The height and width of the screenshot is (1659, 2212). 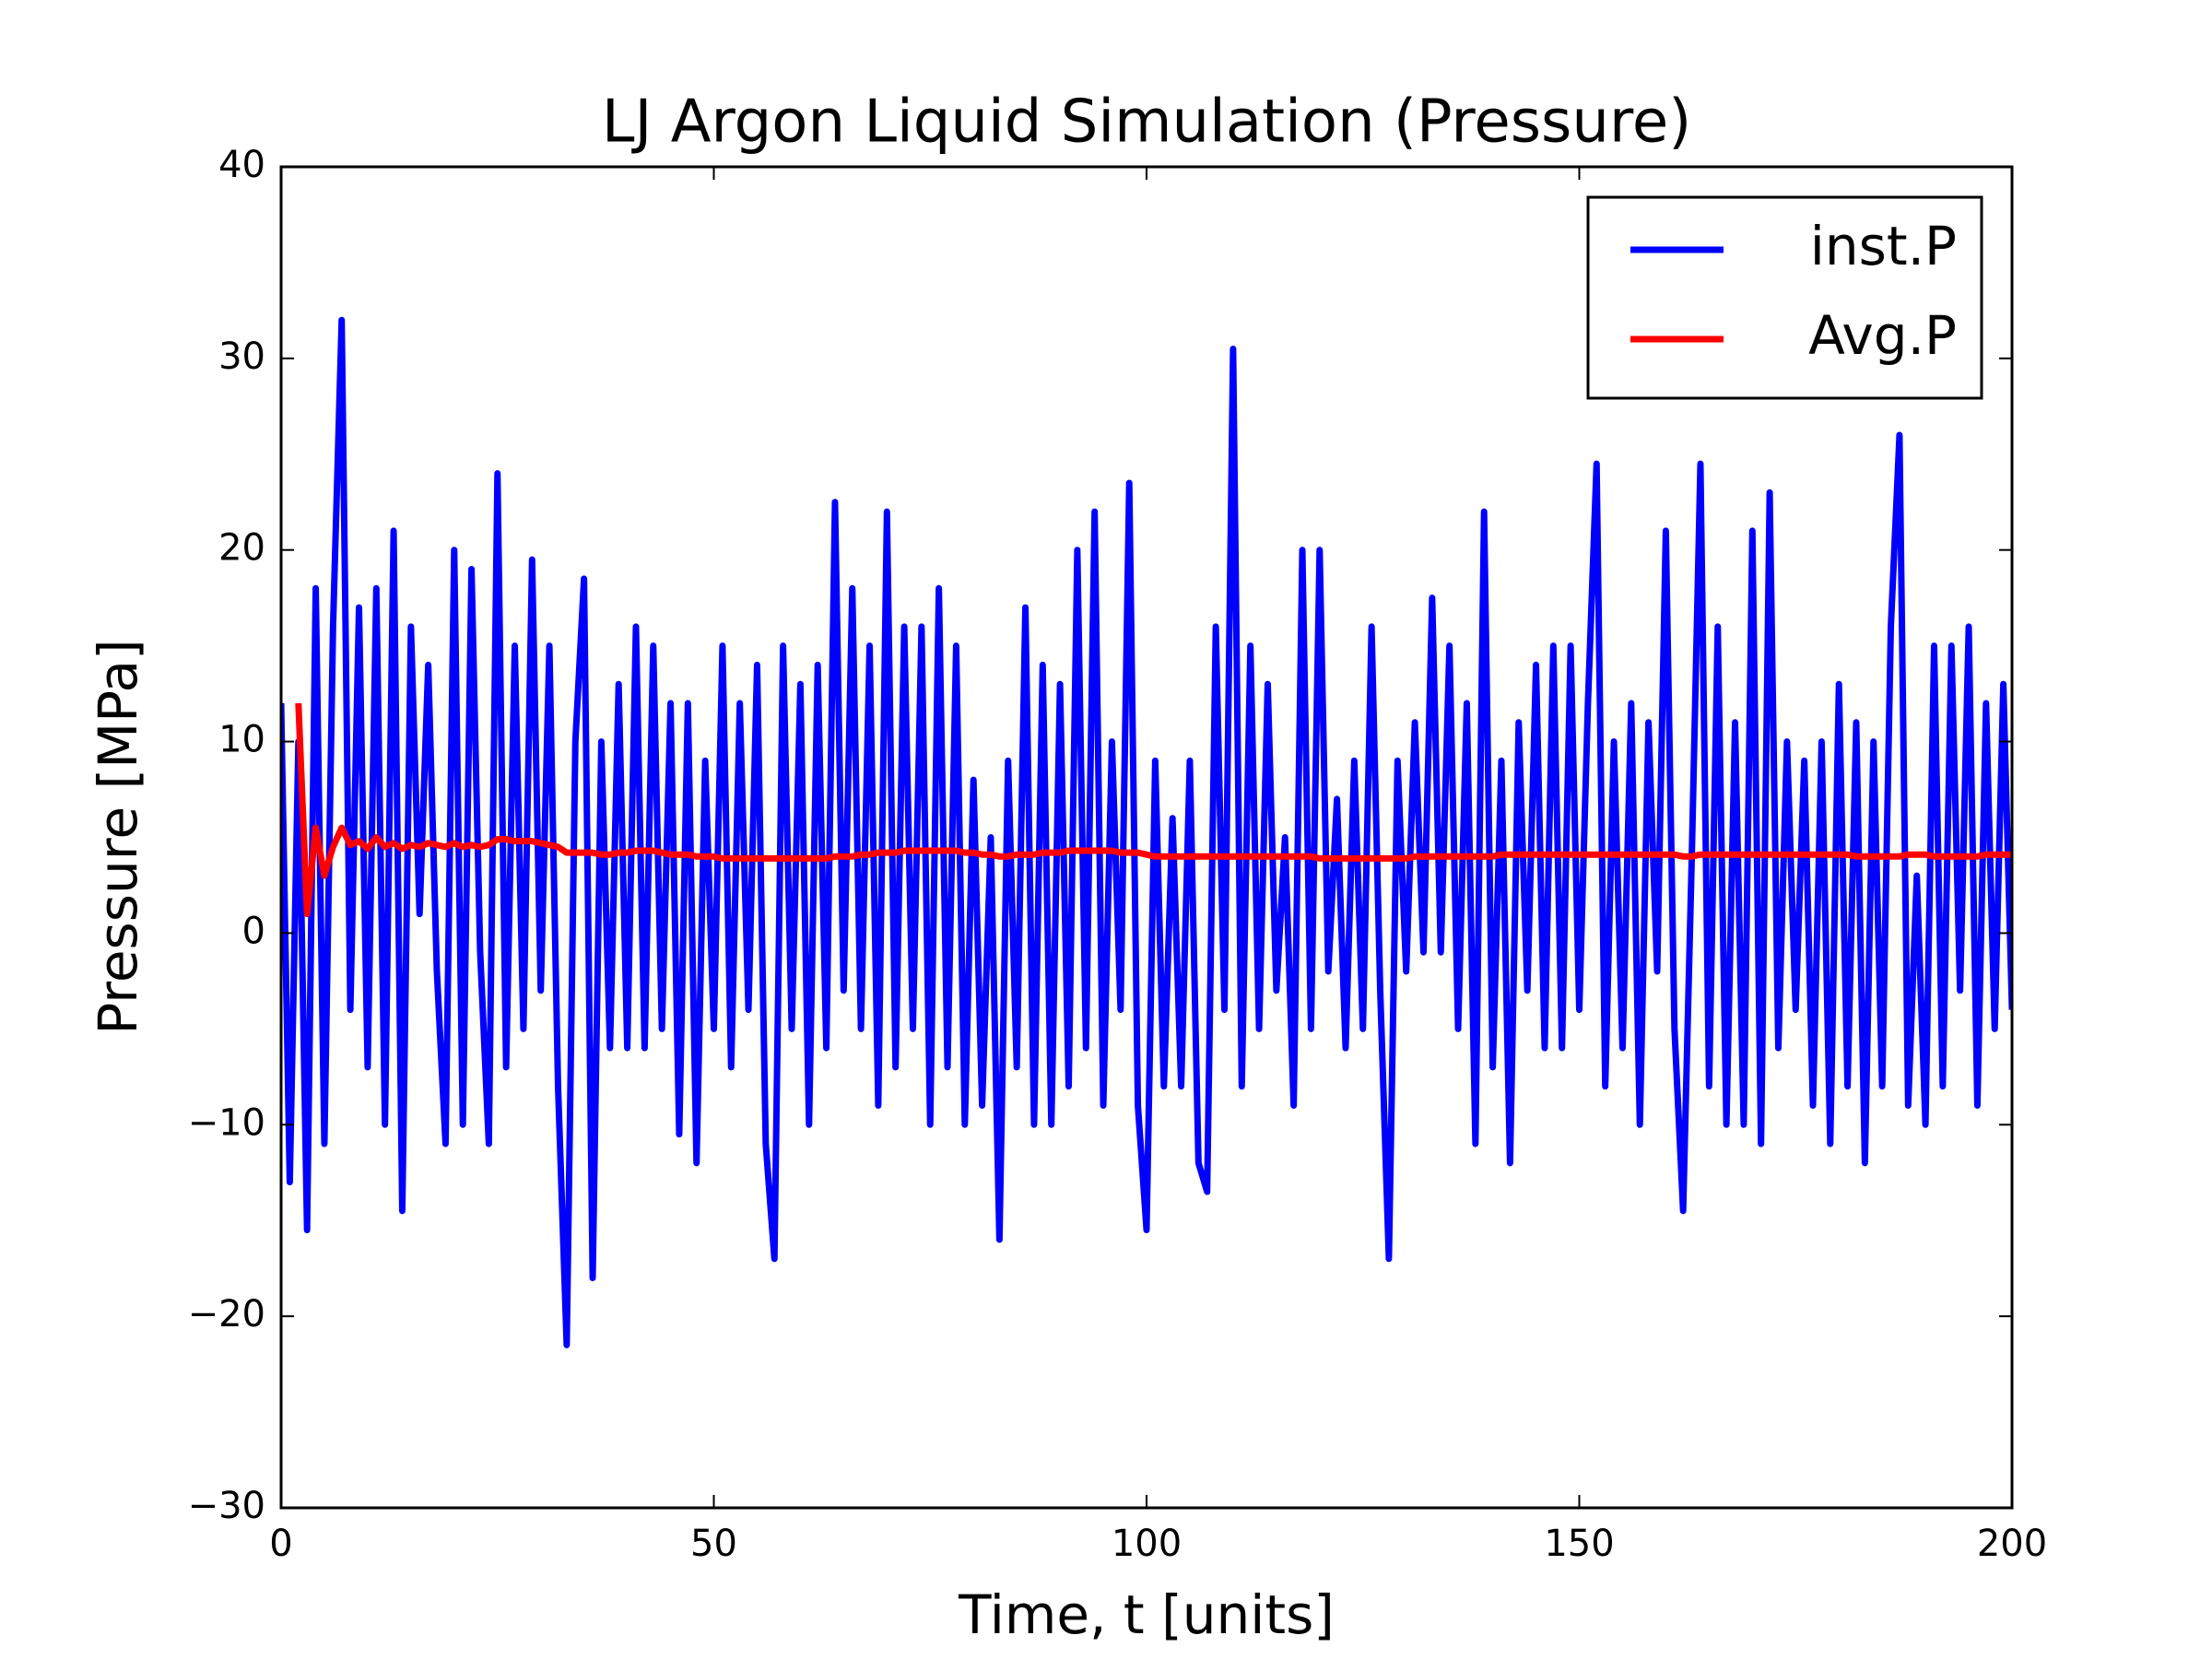 I want to click on y-tick-label: 20, so click(x=241, y=548).